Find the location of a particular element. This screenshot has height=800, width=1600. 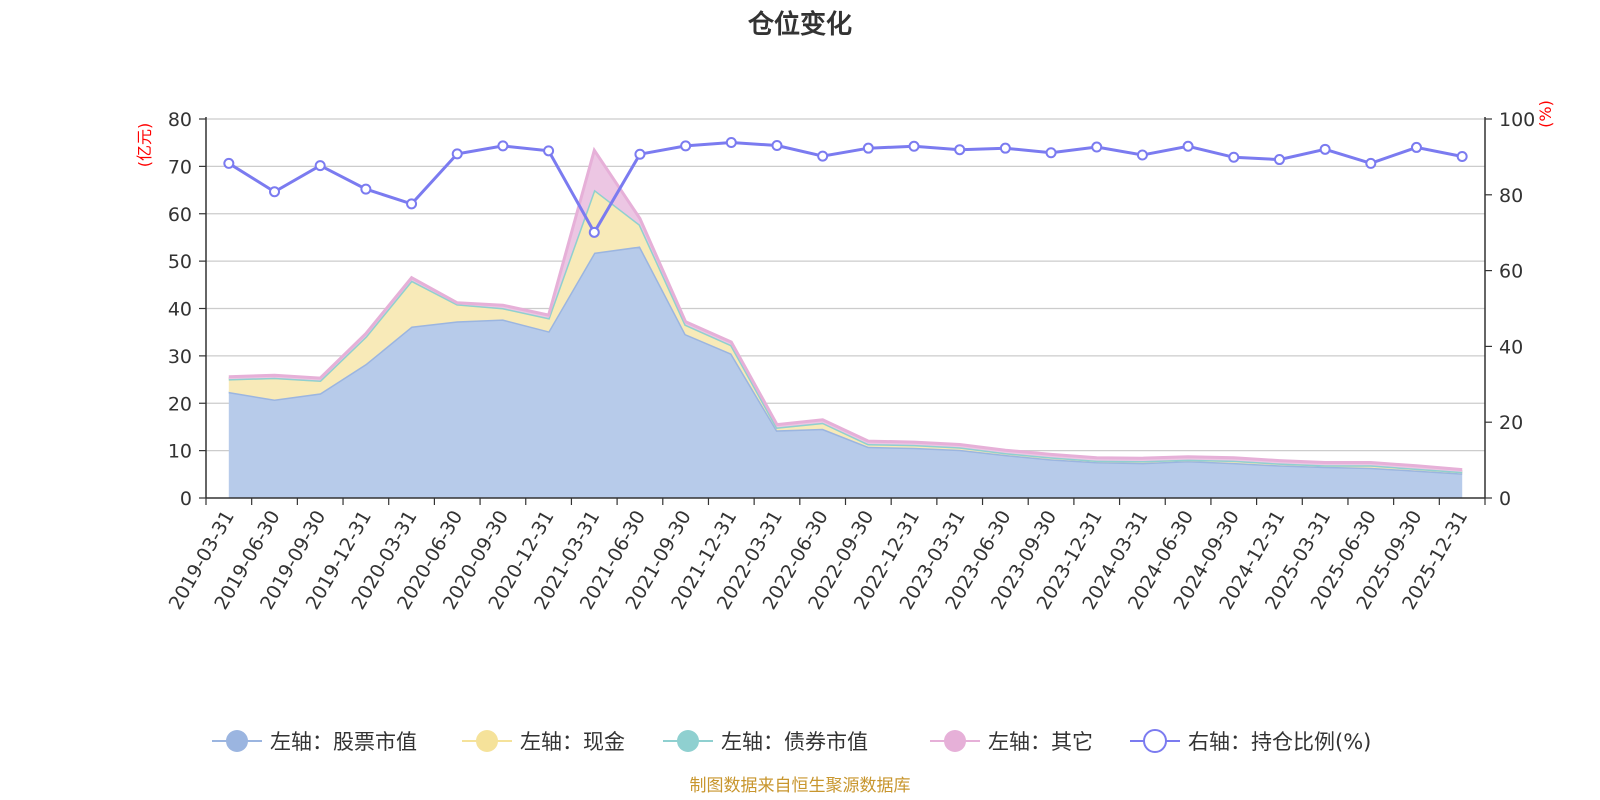

right-tick-label: 40 is located at coordinates (1511, 347).